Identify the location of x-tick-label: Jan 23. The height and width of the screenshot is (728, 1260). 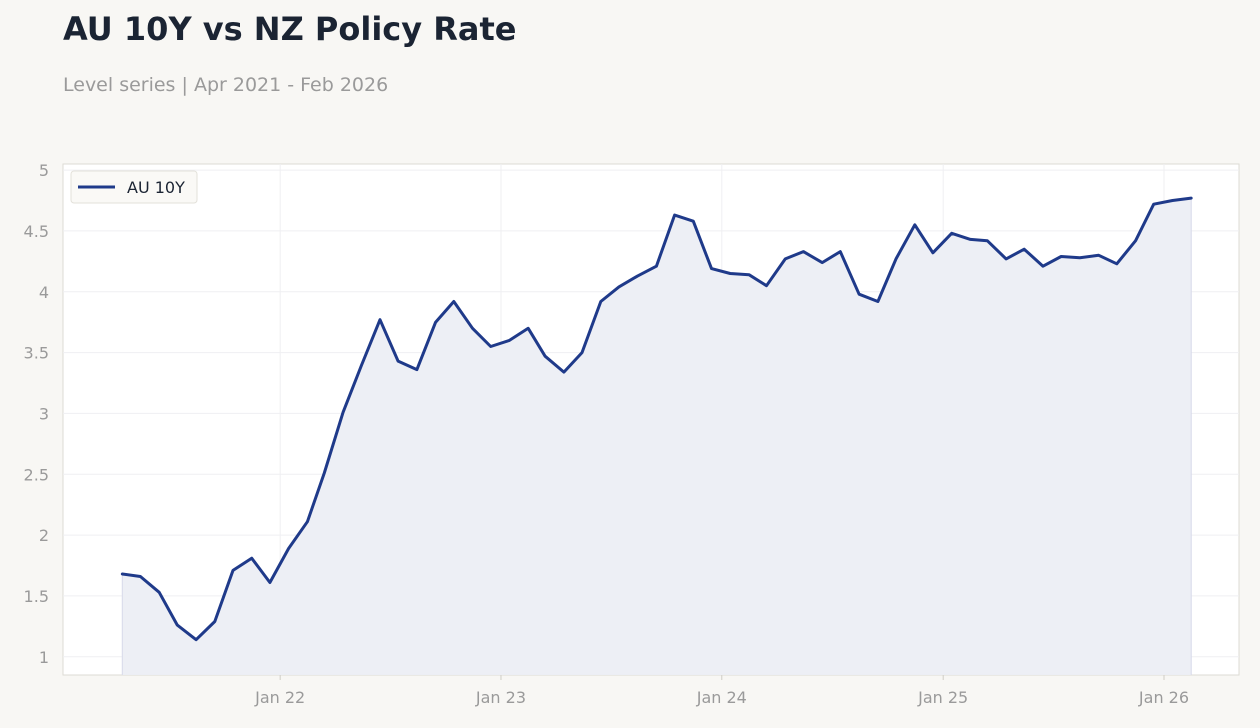
(500, 697).